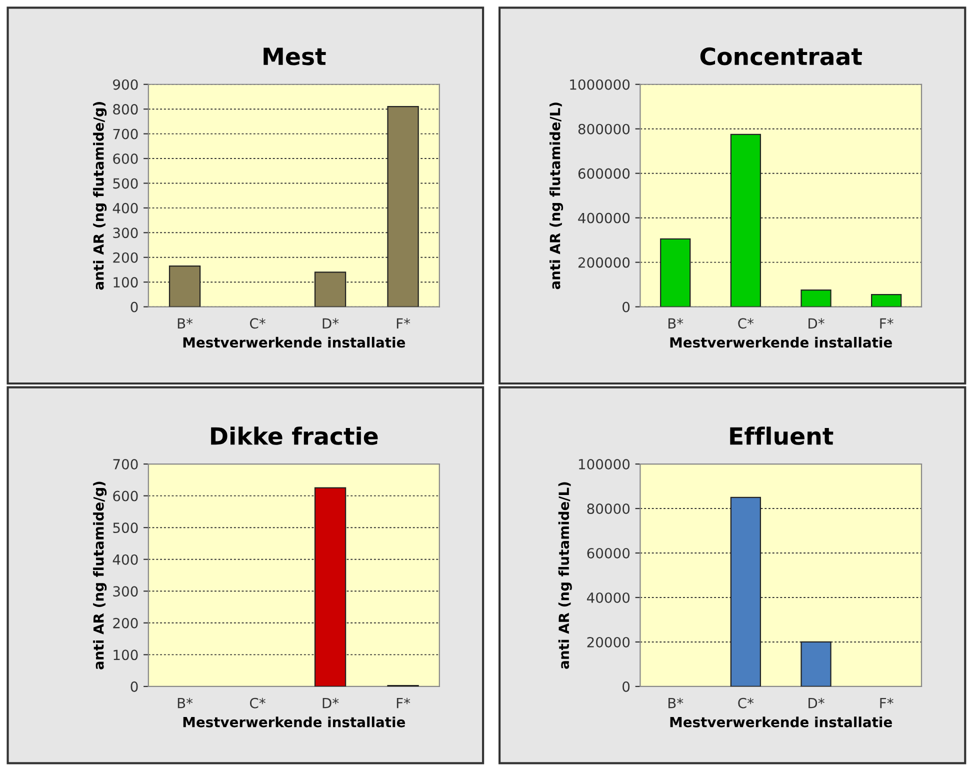  Describe the element at coordinates (295, 57) in the screenshot. I see `chart-title: Mest` at that location.